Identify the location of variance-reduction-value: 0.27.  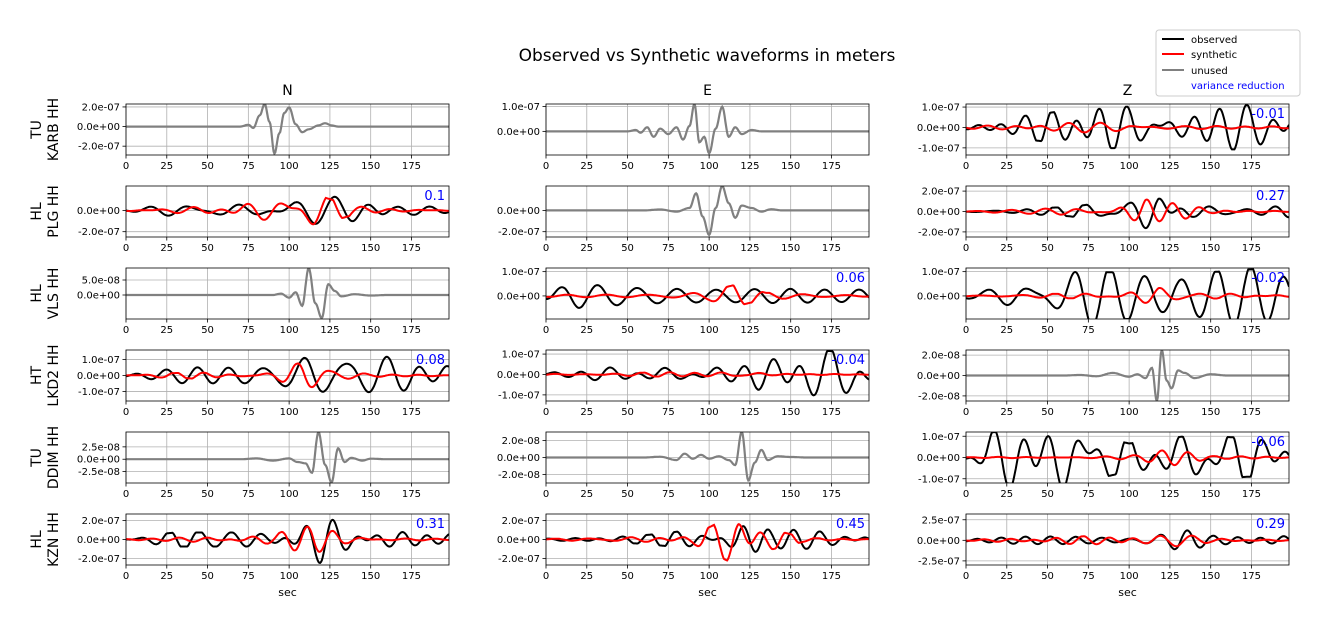
(1270, 196).